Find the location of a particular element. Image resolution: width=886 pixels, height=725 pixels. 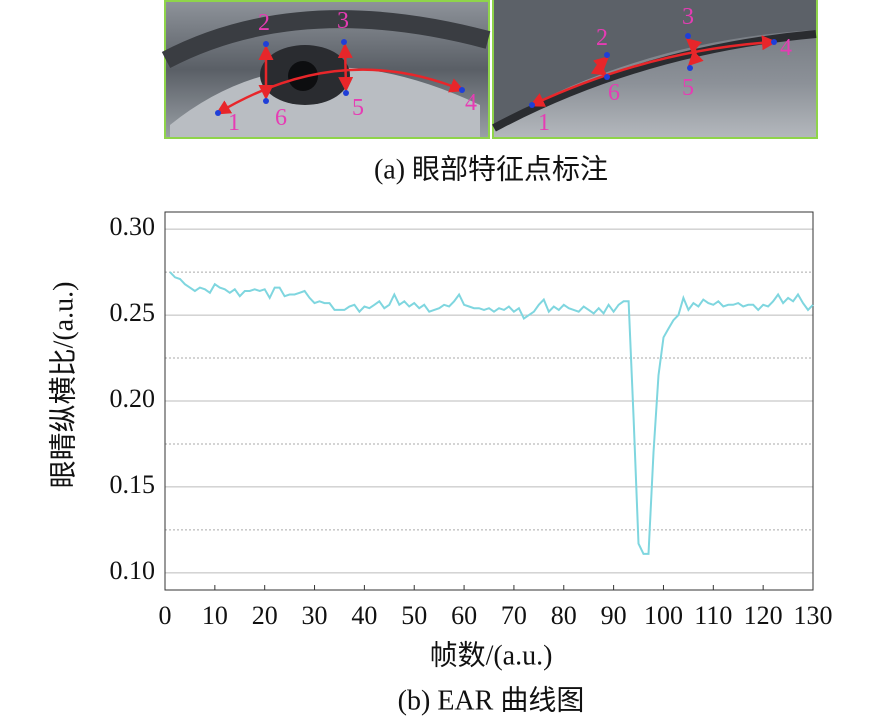

x-tick-label: 30 is located at coordinates (315, 615).